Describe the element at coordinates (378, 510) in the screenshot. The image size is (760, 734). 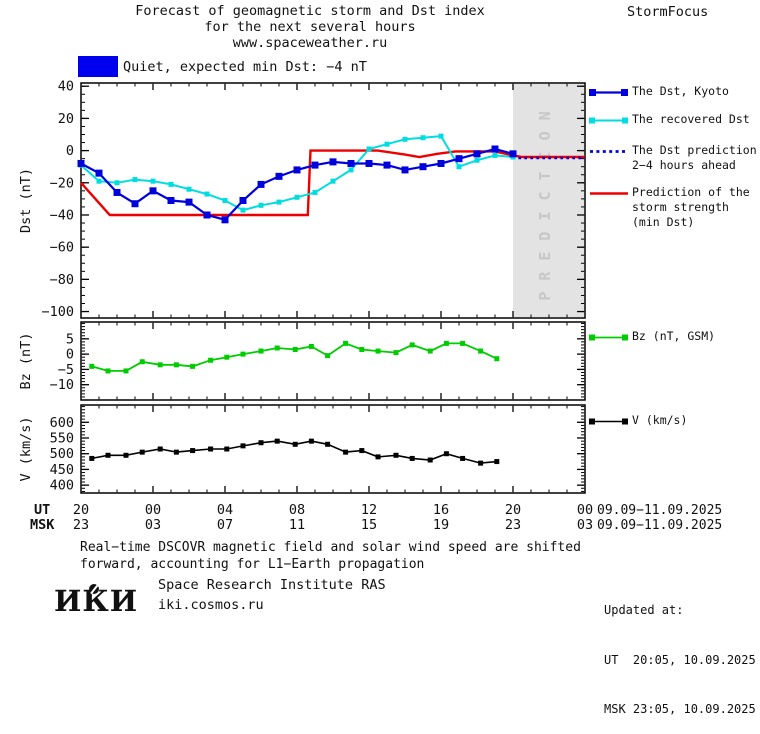
I see `x-axis-row: UT 20 00 04 08 12 16 20 00 09.09−11.09.2025` at that location.